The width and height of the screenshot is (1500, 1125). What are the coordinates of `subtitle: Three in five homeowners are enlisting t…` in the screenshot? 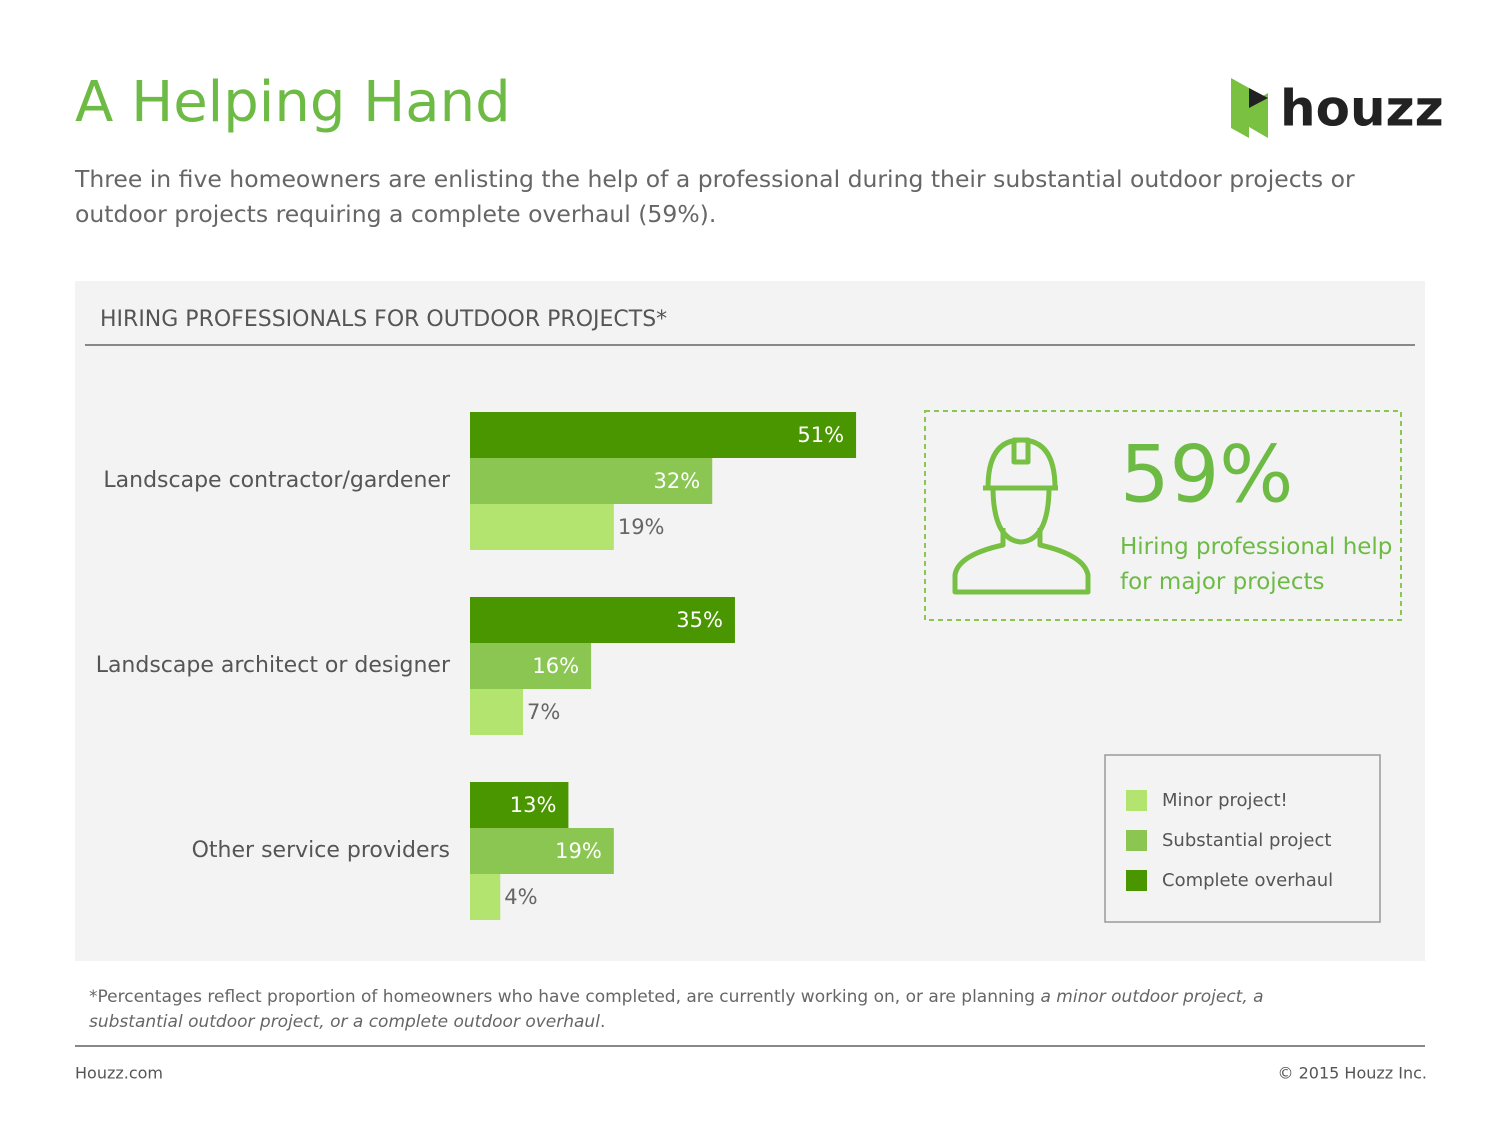 It's located at (715, 196).